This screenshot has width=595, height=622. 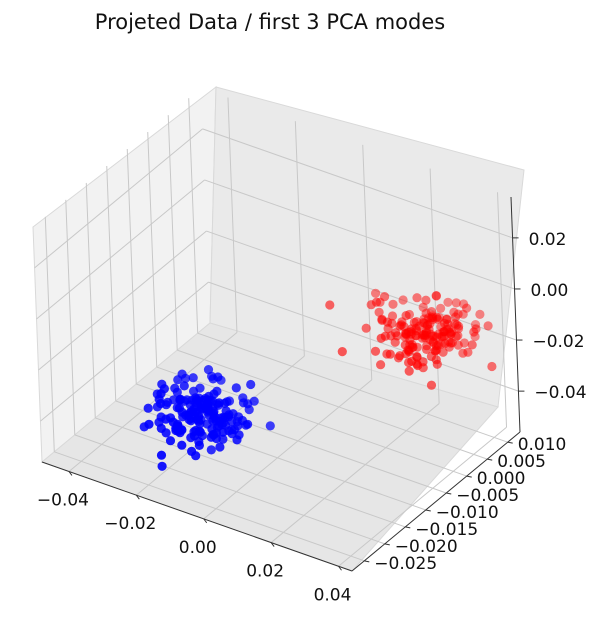 I want to click on series-red-points, so click(x=411, y=339).